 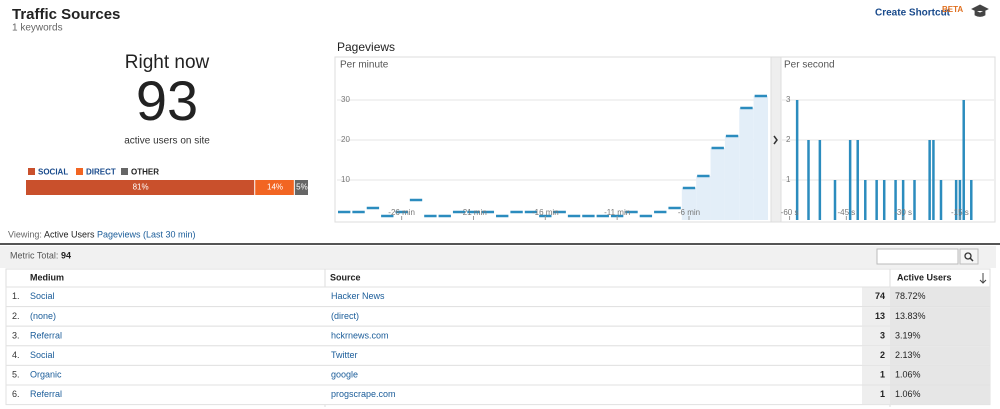 What do you see at coordinates (66, 14) in the screenshot?
I see `page-title: Traffic Sources` at bounding box center [66, 14].